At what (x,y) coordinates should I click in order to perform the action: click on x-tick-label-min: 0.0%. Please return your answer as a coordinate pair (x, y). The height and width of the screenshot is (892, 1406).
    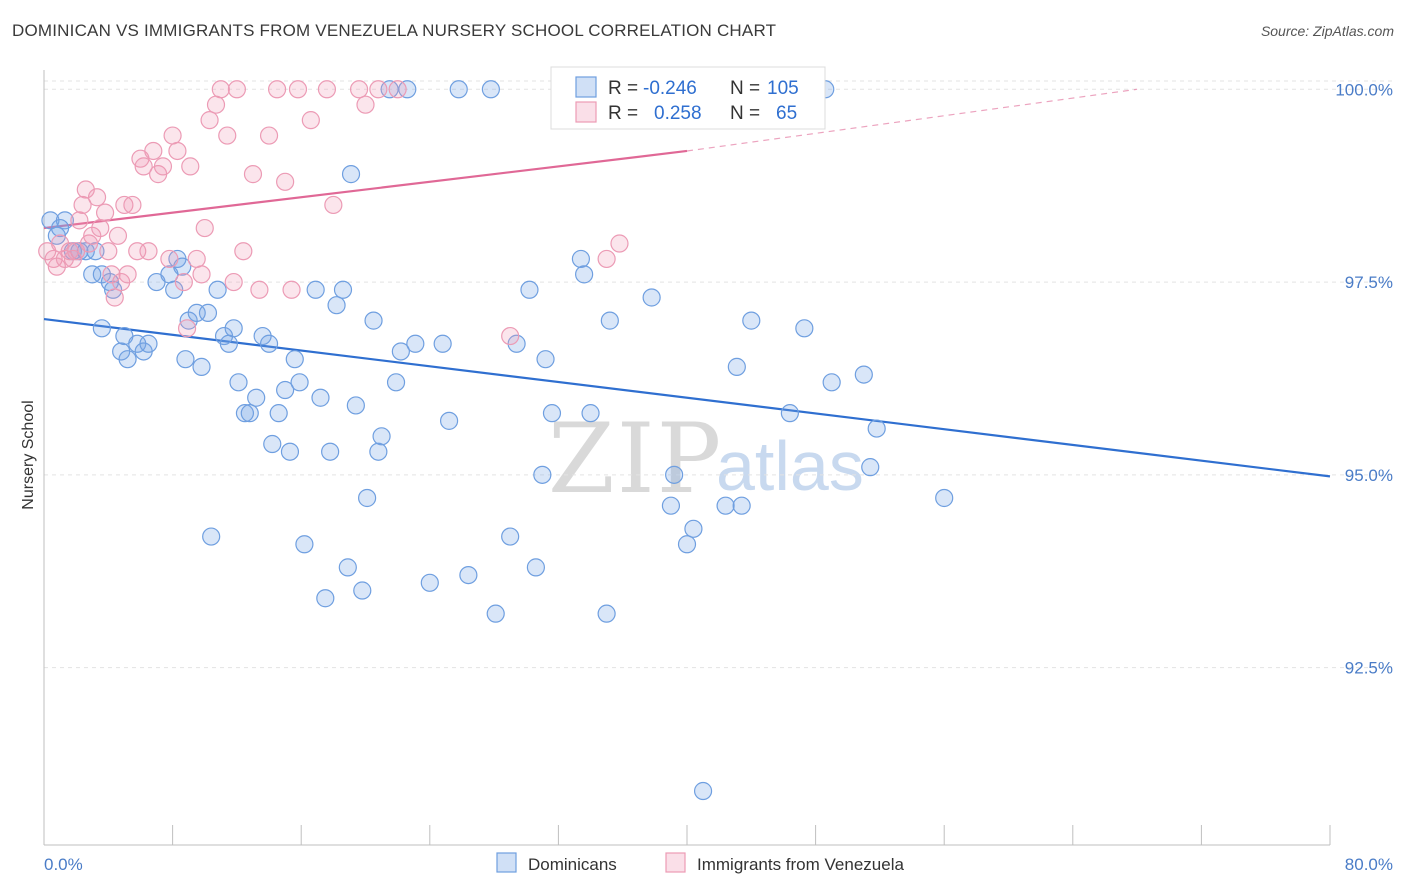
    Looking at the image, I should click on (63, 864).